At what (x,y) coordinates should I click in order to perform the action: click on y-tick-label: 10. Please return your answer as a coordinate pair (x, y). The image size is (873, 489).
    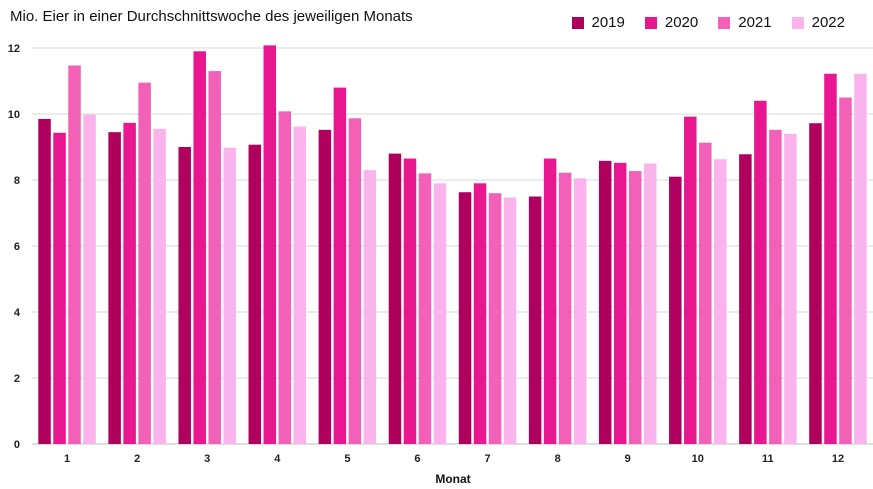
    Looking at the image, I should click on (14, 115).